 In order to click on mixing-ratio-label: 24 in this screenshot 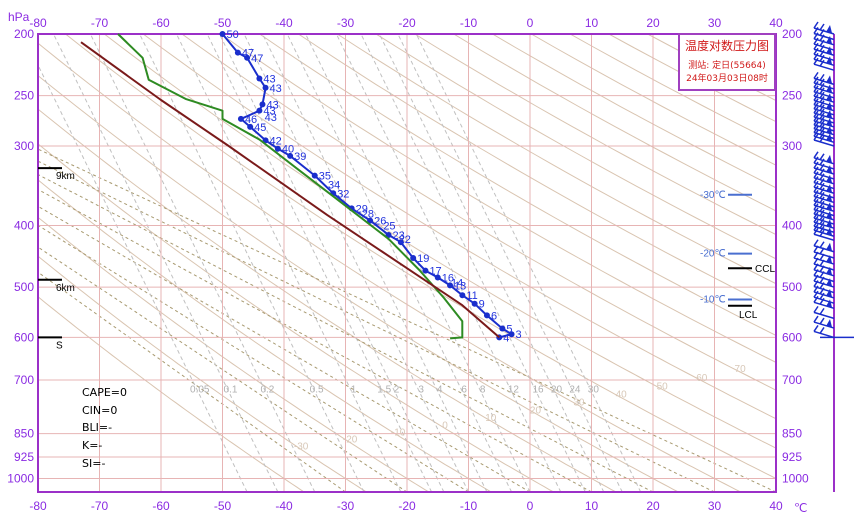, I will do `click(575, 389)`.